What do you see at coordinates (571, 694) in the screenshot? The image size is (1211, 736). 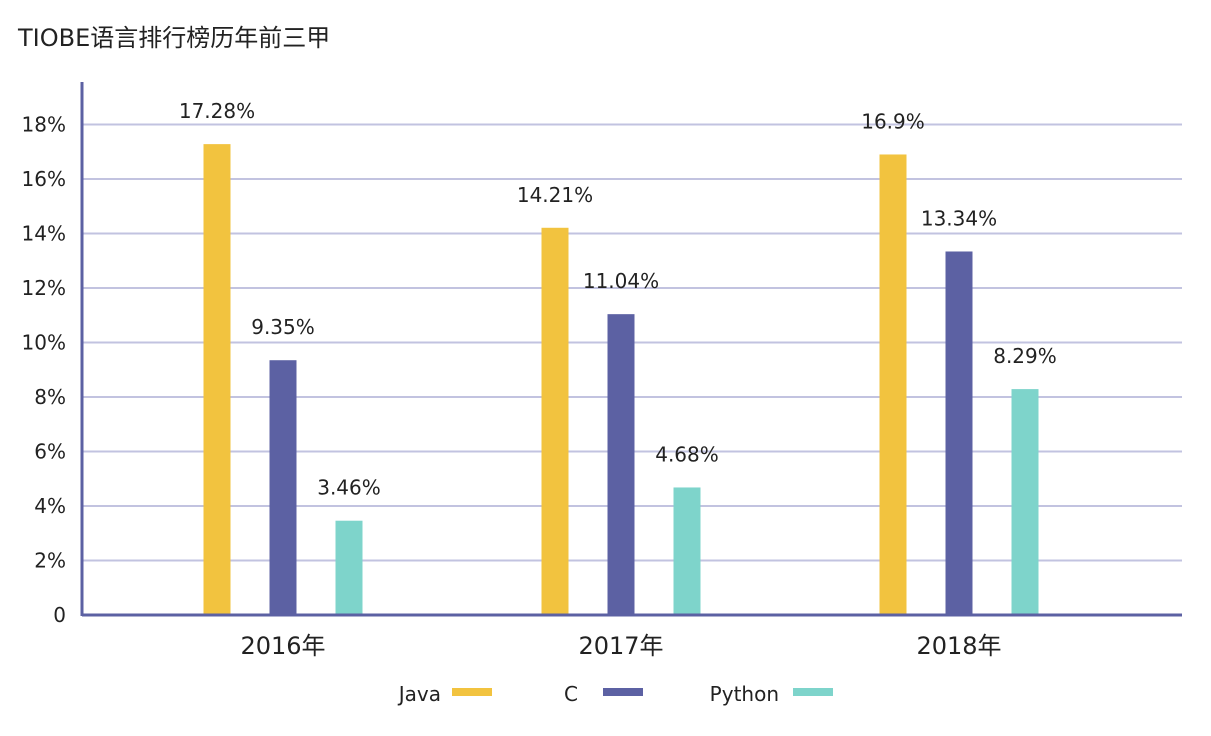 I see `legend-label: C` at bounding box center [571, 694].